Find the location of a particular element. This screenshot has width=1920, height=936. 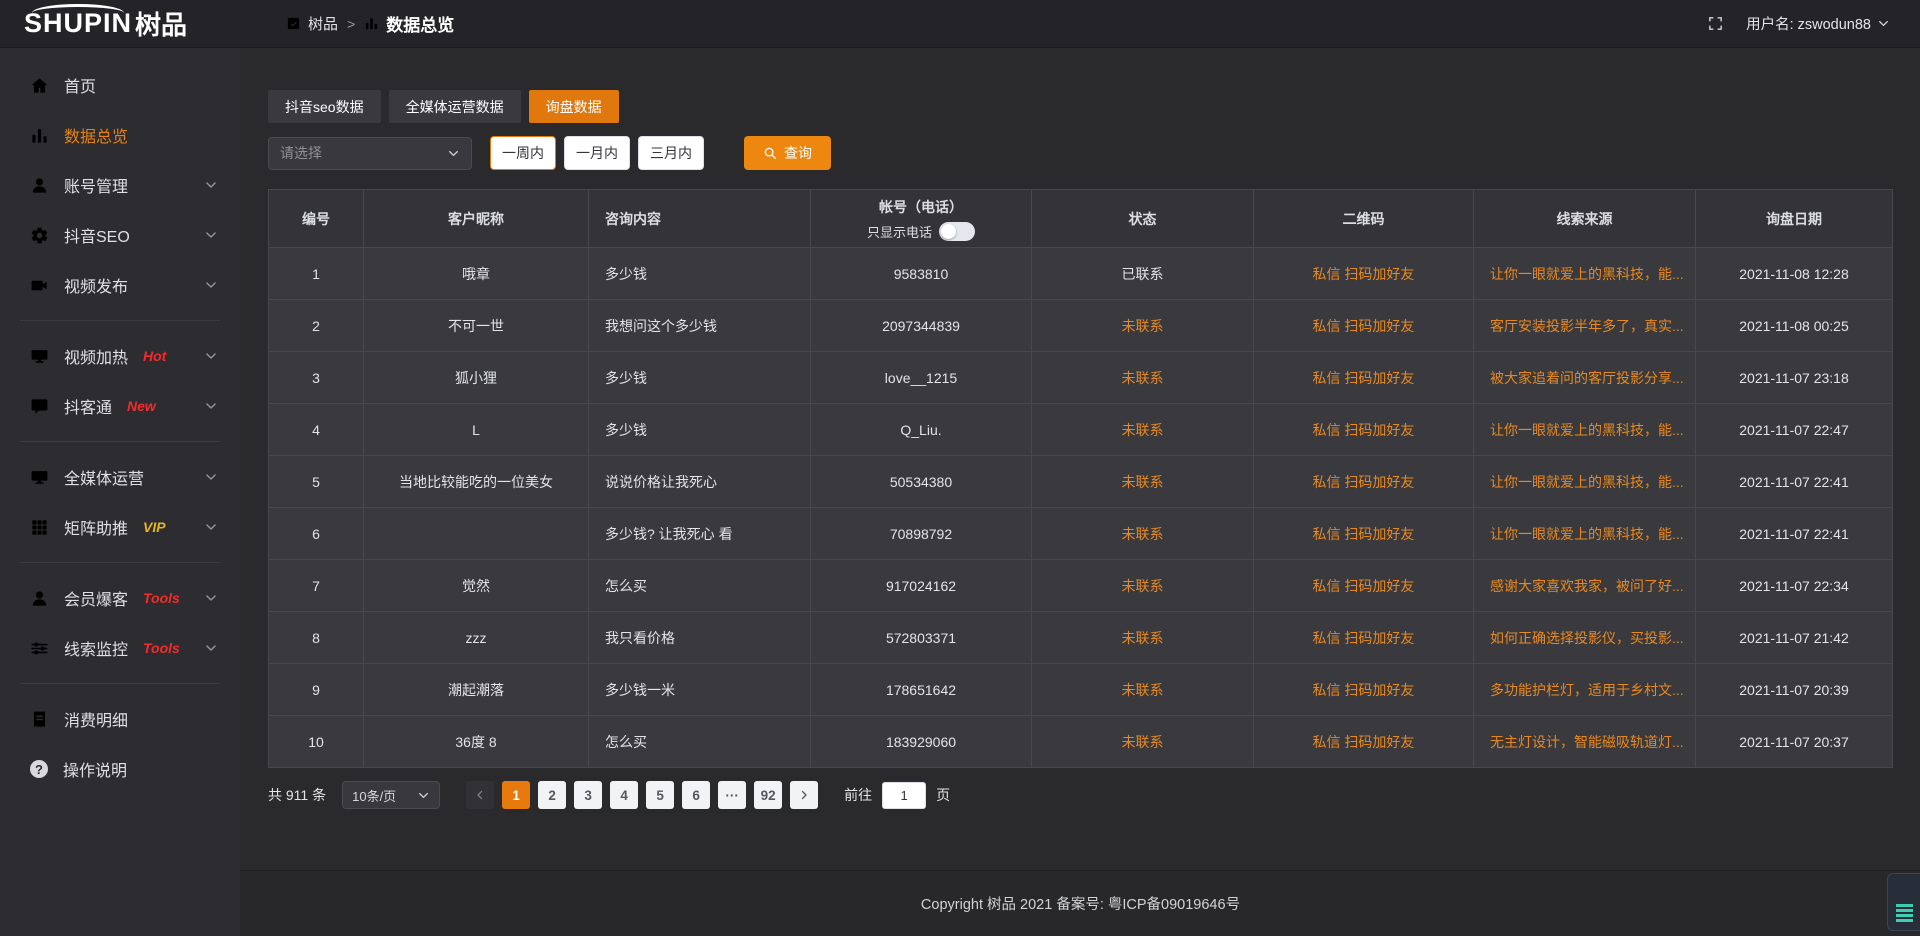

floating-widget is located at coordinates (1903, 902).